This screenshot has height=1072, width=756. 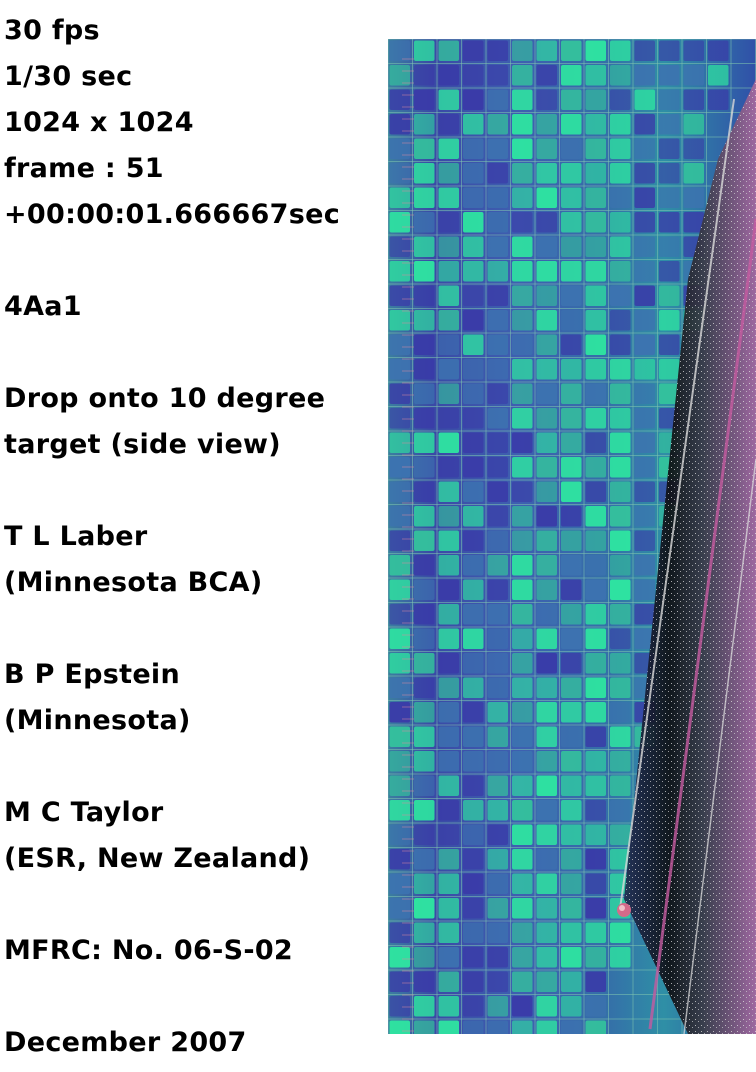 I want to click on drop-impact-highlight, so click(x=622, y=908).